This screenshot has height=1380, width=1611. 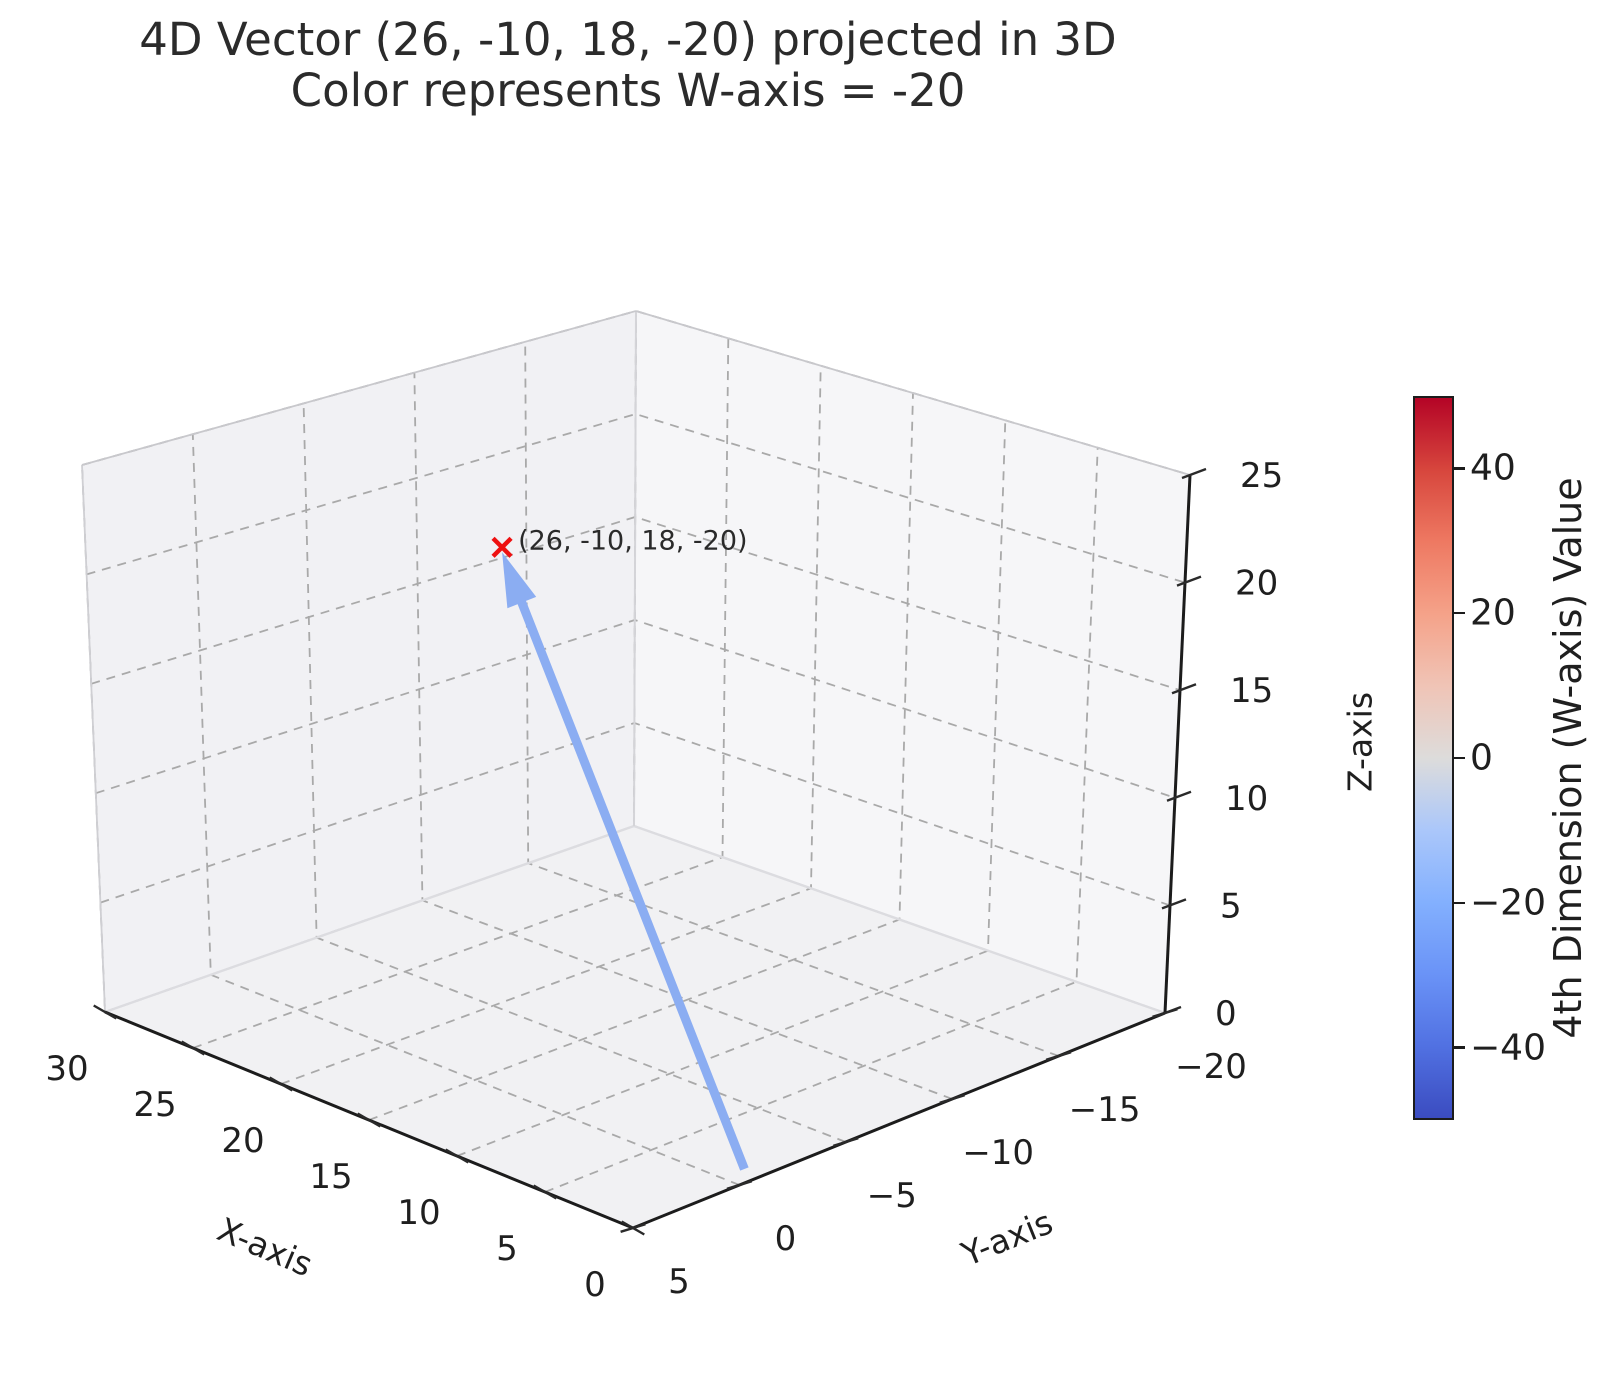 What do you see at coordinates (679, 1282) in the screenshot?
I see `y-tick-label: 5` at bounding box center [679, 1282].